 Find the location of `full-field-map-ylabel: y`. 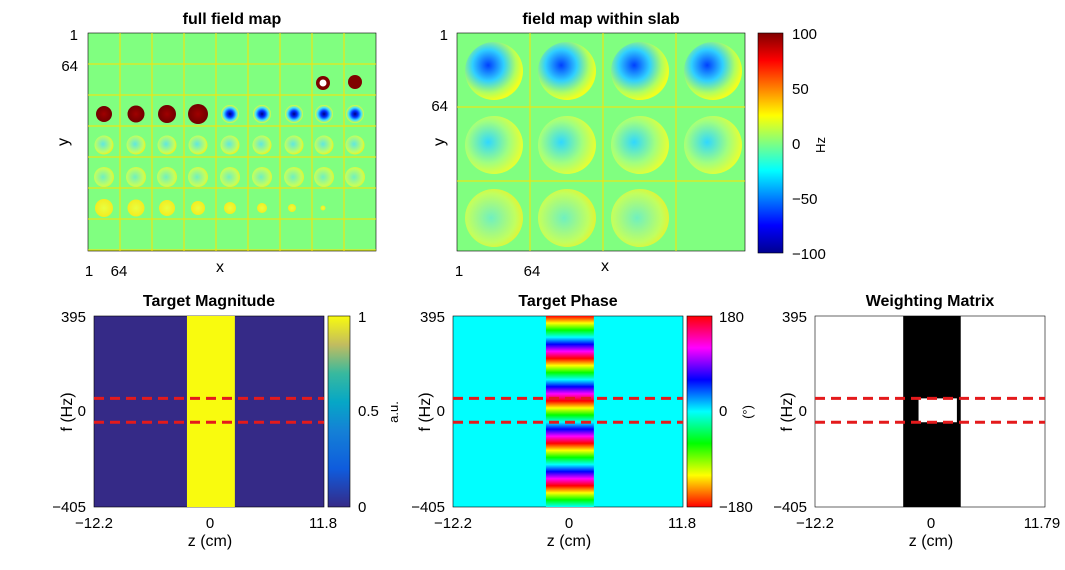

full-field-map-ylabel: y is located at coordinates (63, 142).